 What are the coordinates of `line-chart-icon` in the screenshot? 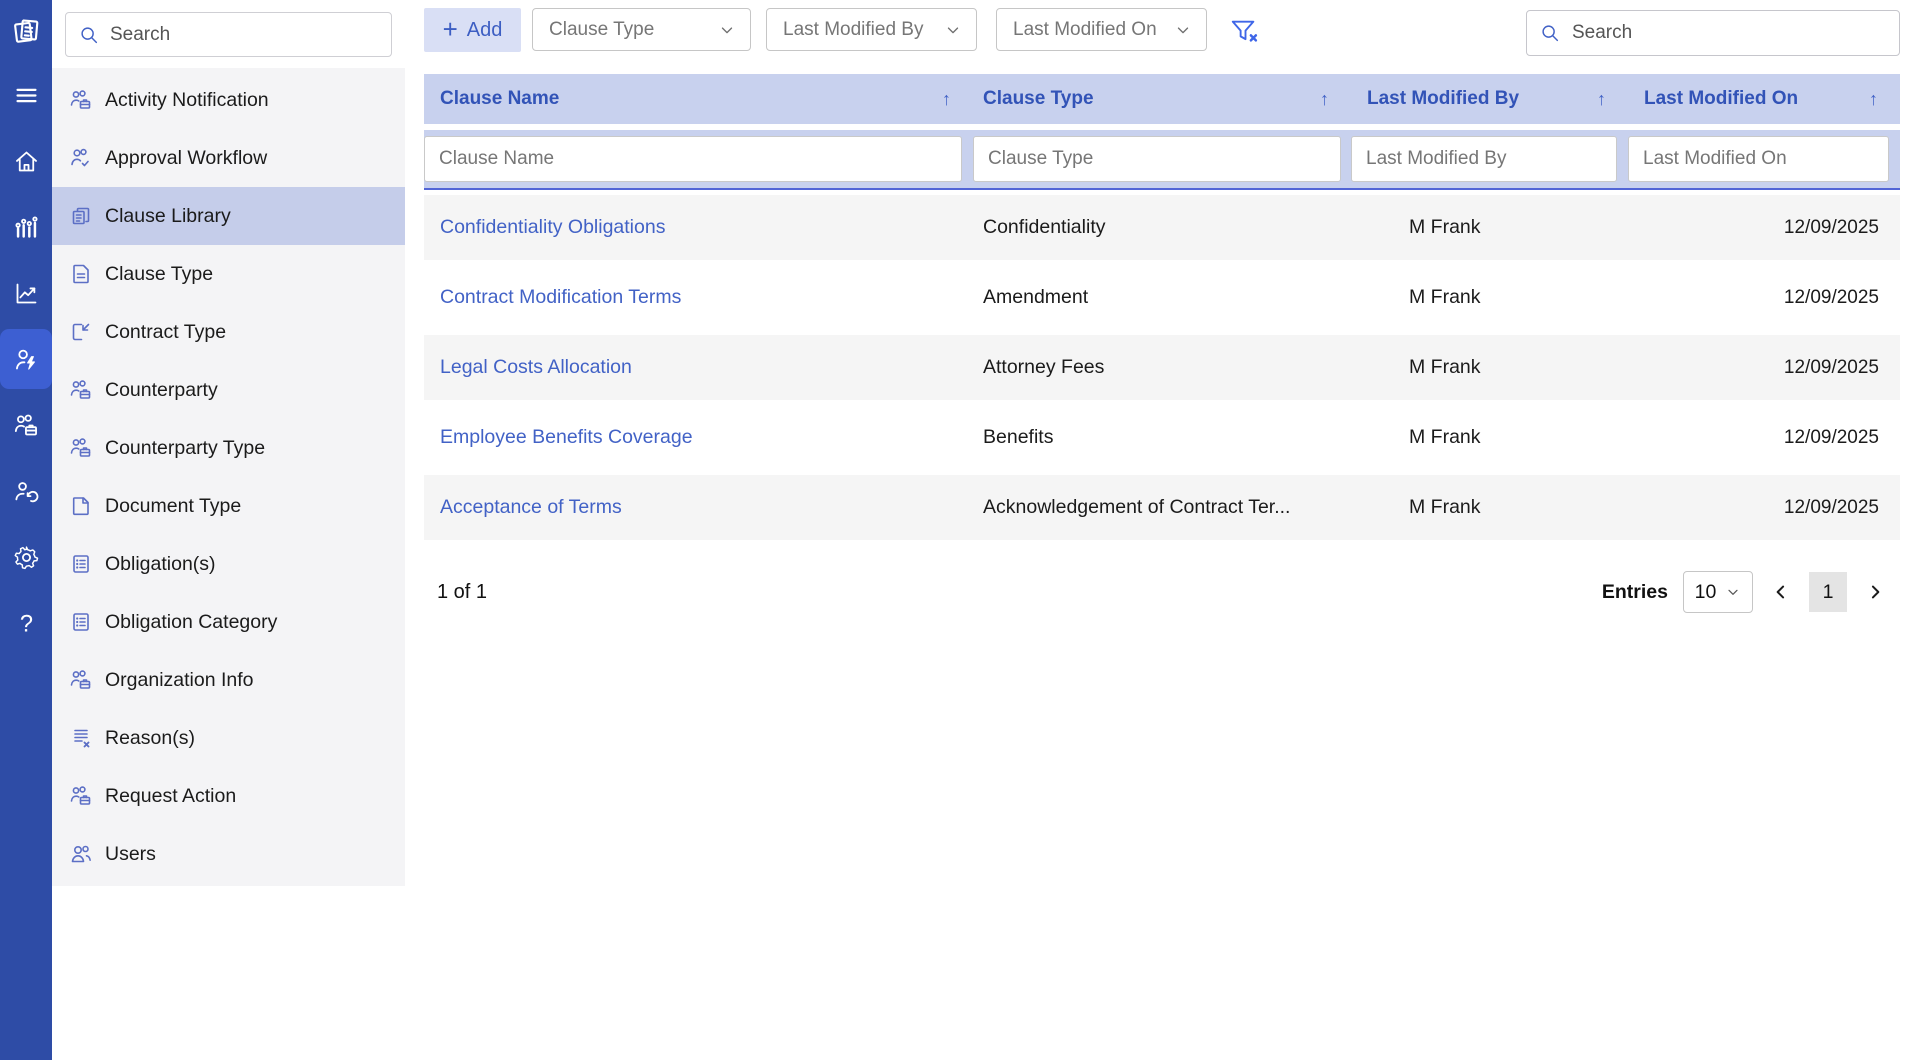 It's located at (26, 293).